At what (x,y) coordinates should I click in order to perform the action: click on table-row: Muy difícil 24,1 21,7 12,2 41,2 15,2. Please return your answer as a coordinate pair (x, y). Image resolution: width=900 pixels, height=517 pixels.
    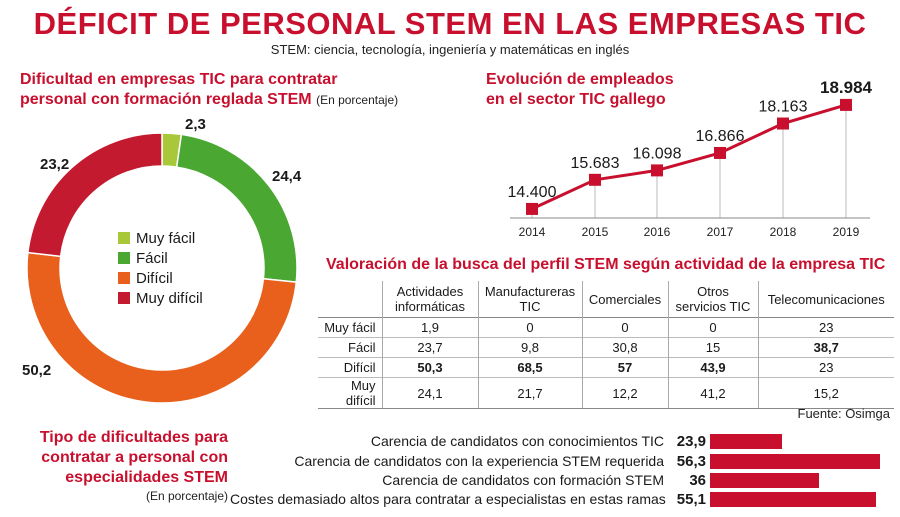
    Looking at the image, I should click on (606, 393).